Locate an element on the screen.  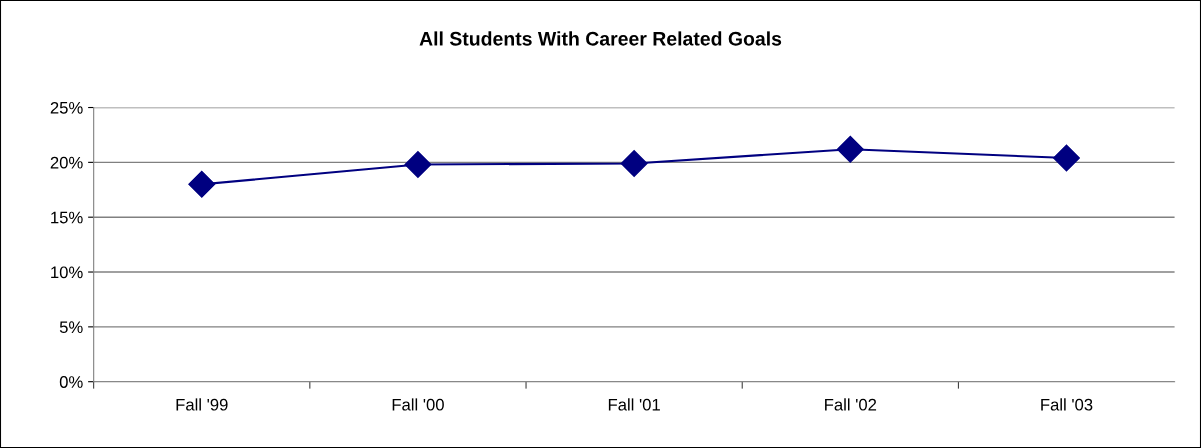
x-tick-label: Fall '99 is located at coordinates (202, 404).